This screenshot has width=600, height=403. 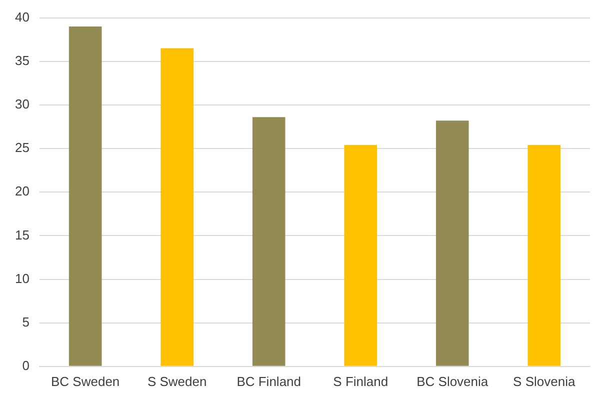 I want to click on y-tick-label: 40, so click(x=22, y=16).